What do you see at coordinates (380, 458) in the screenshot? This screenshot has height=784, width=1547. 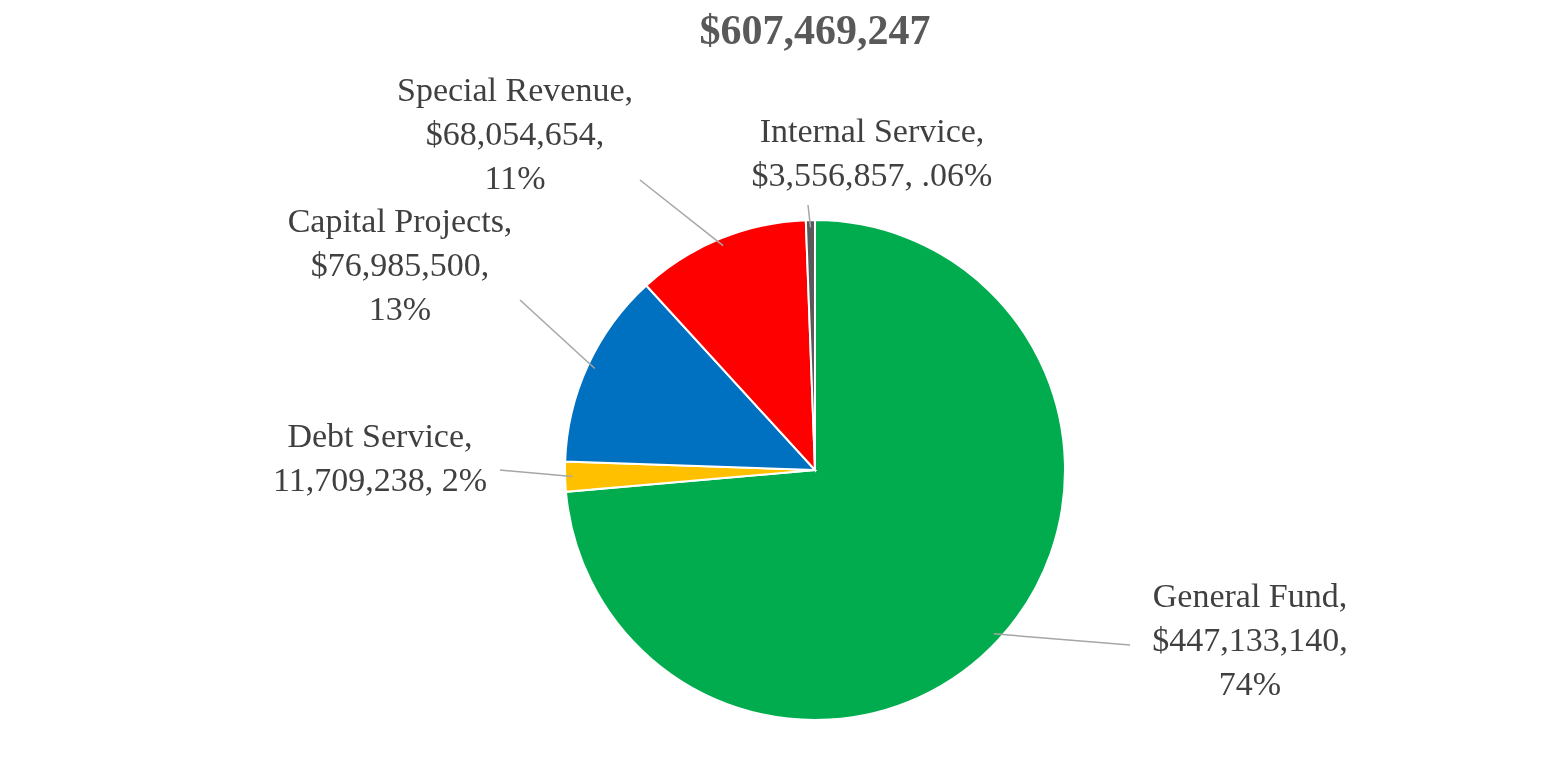 I see `slice-label: Debt Service, 11,709,238, 2%` at bounding box center [380, 458].